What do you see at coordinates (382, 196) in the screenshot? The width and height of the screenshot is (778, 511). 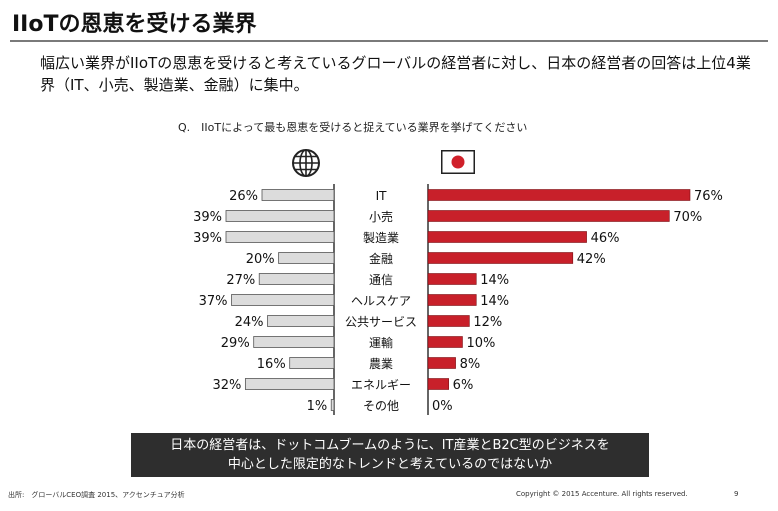 I see `category-label: IT` at bounding box center [382, 196].